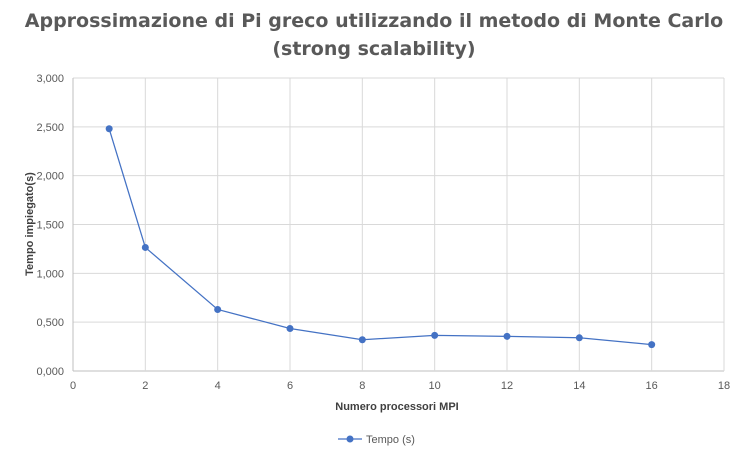  I want to click on y-tick-labels: 0,000 0,500 1,000 1,500 2,000 2,500 3,000, so click(50, 225).